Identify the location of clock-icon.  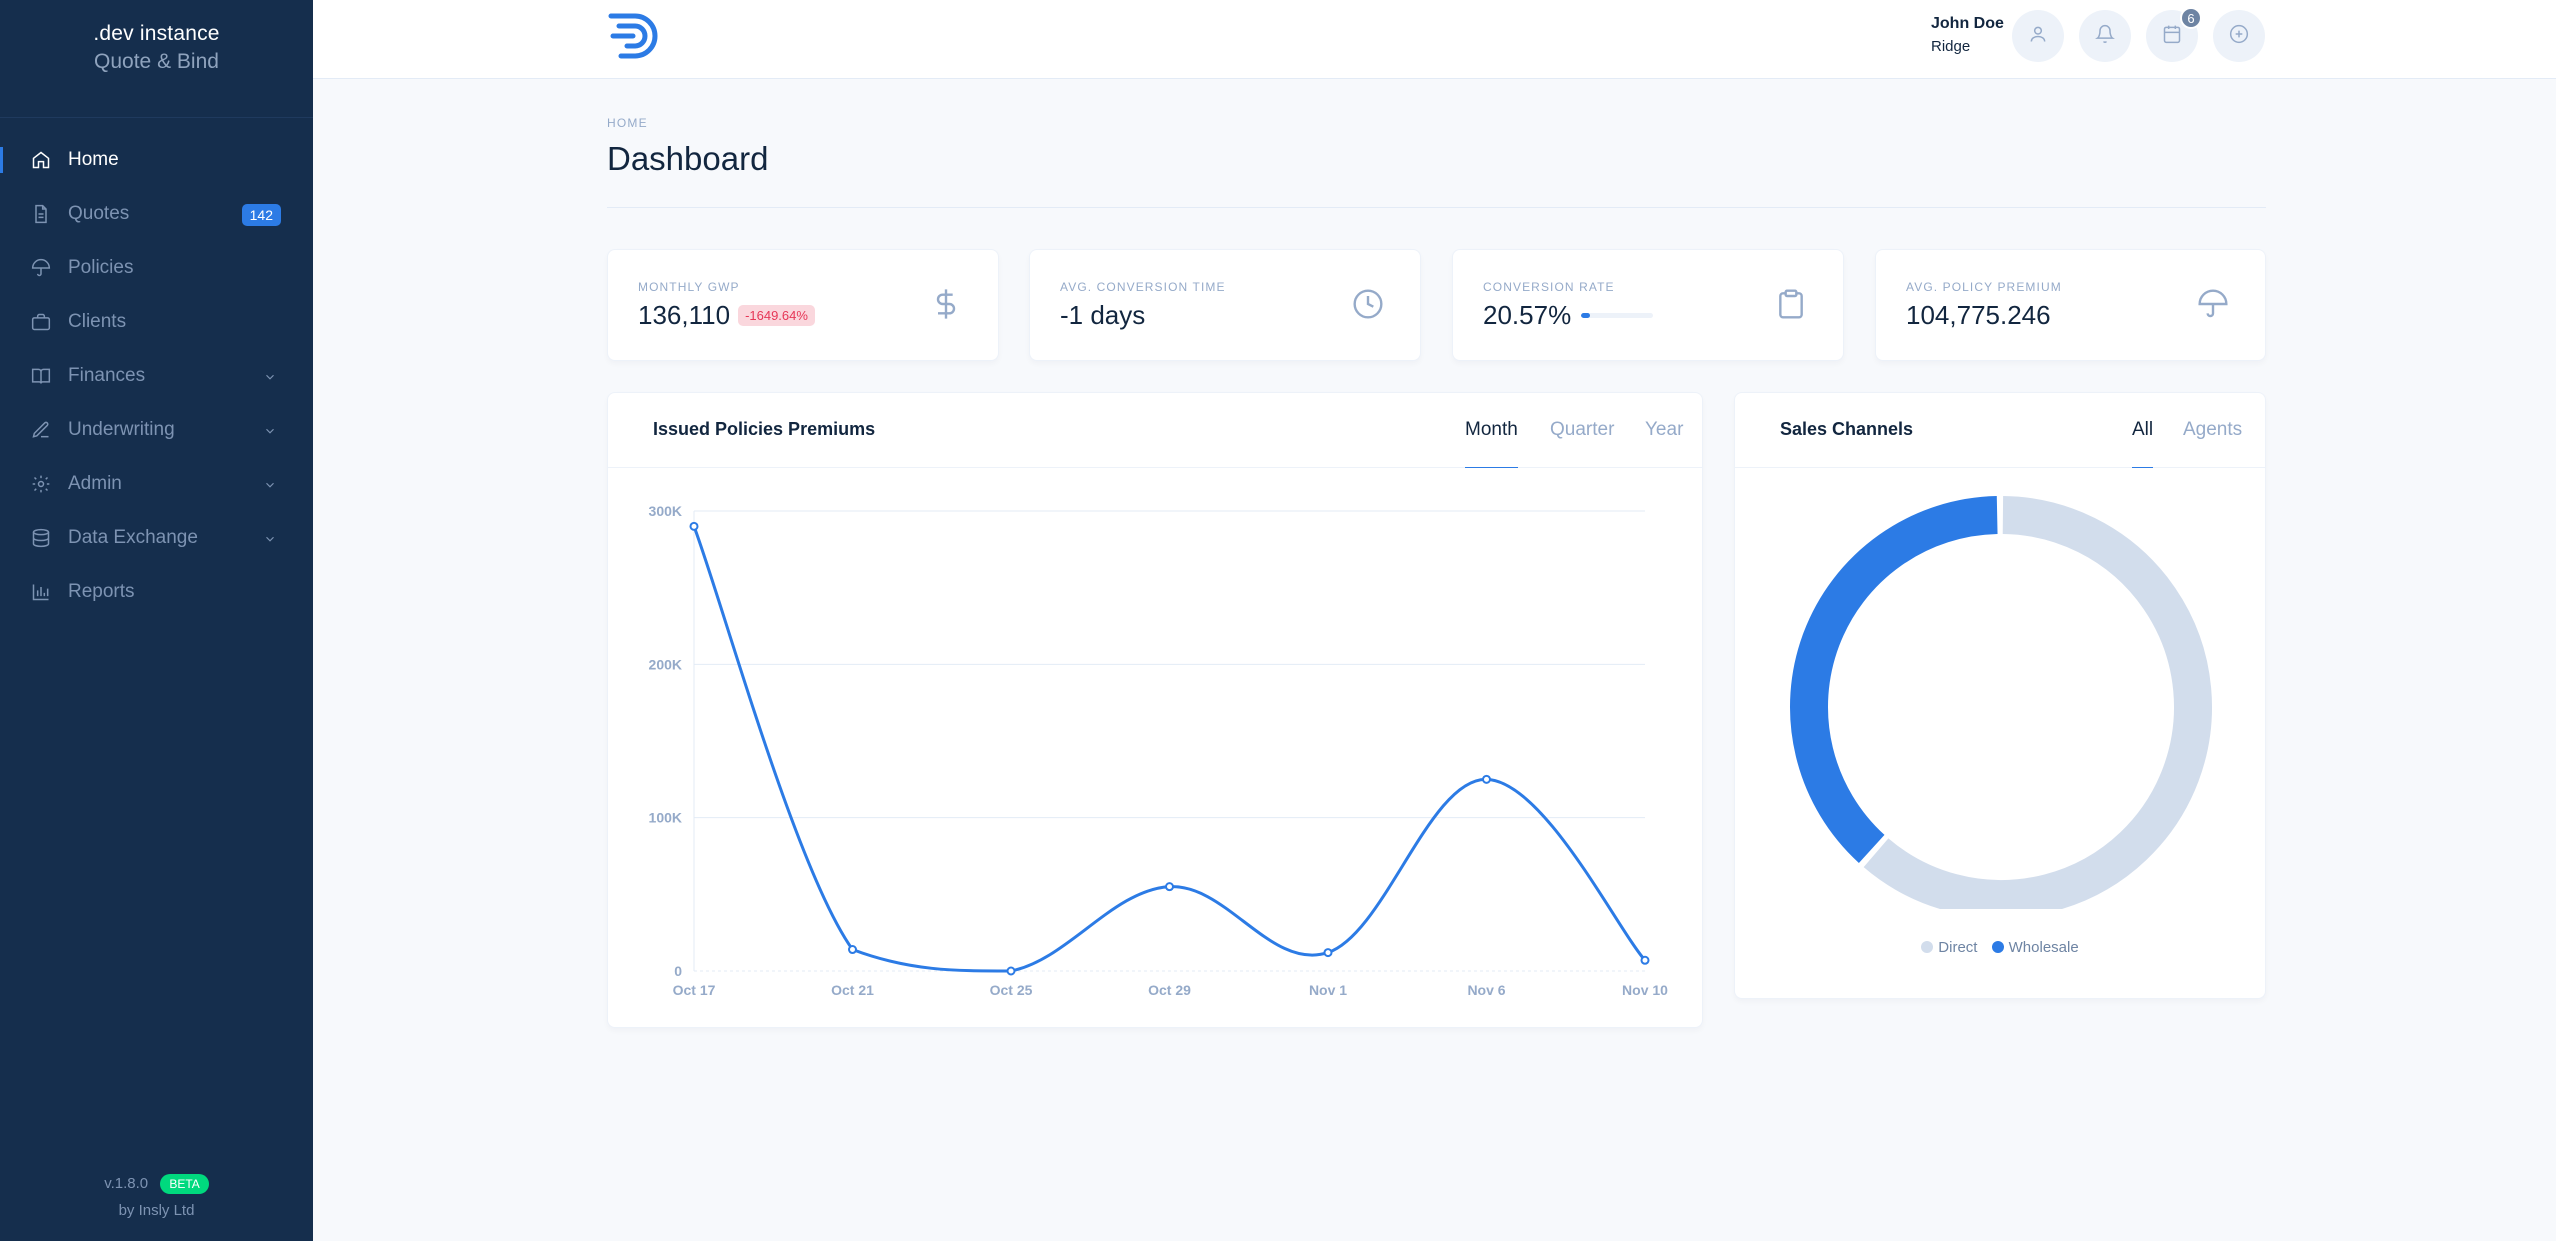
(1368, 304).